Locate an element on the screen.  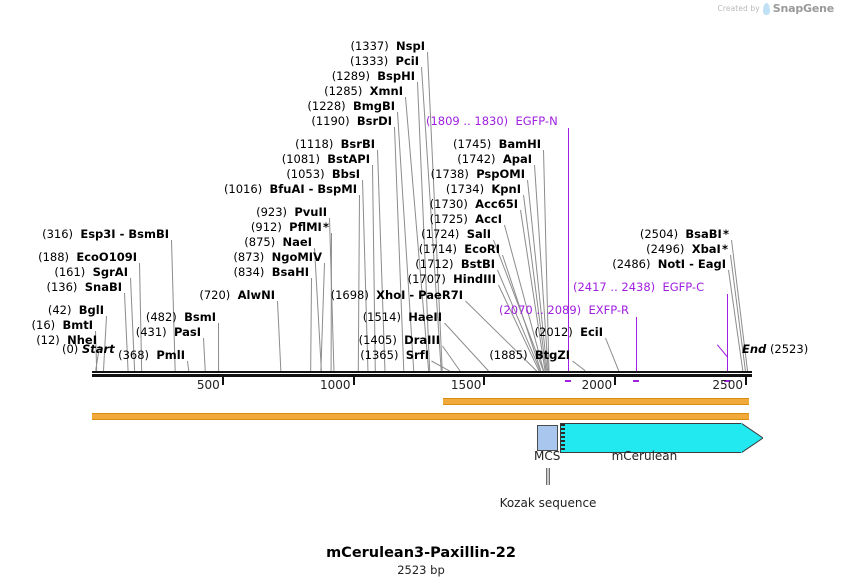
primer-range-marker is located at coordinates (635, 381).